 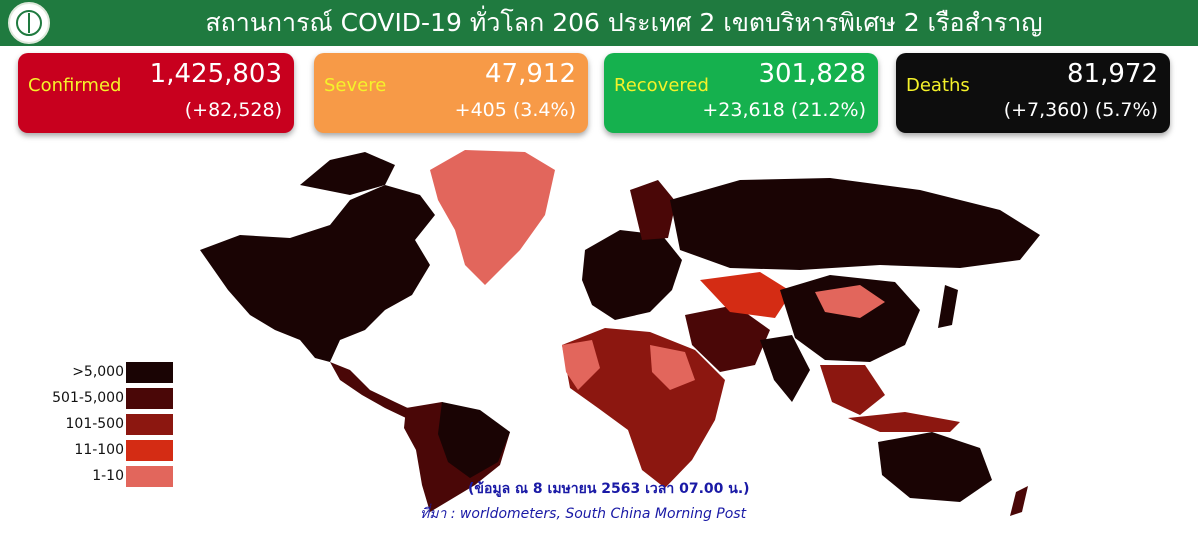 I want to click on map-new-zealand, so click(x=1019, y=501).